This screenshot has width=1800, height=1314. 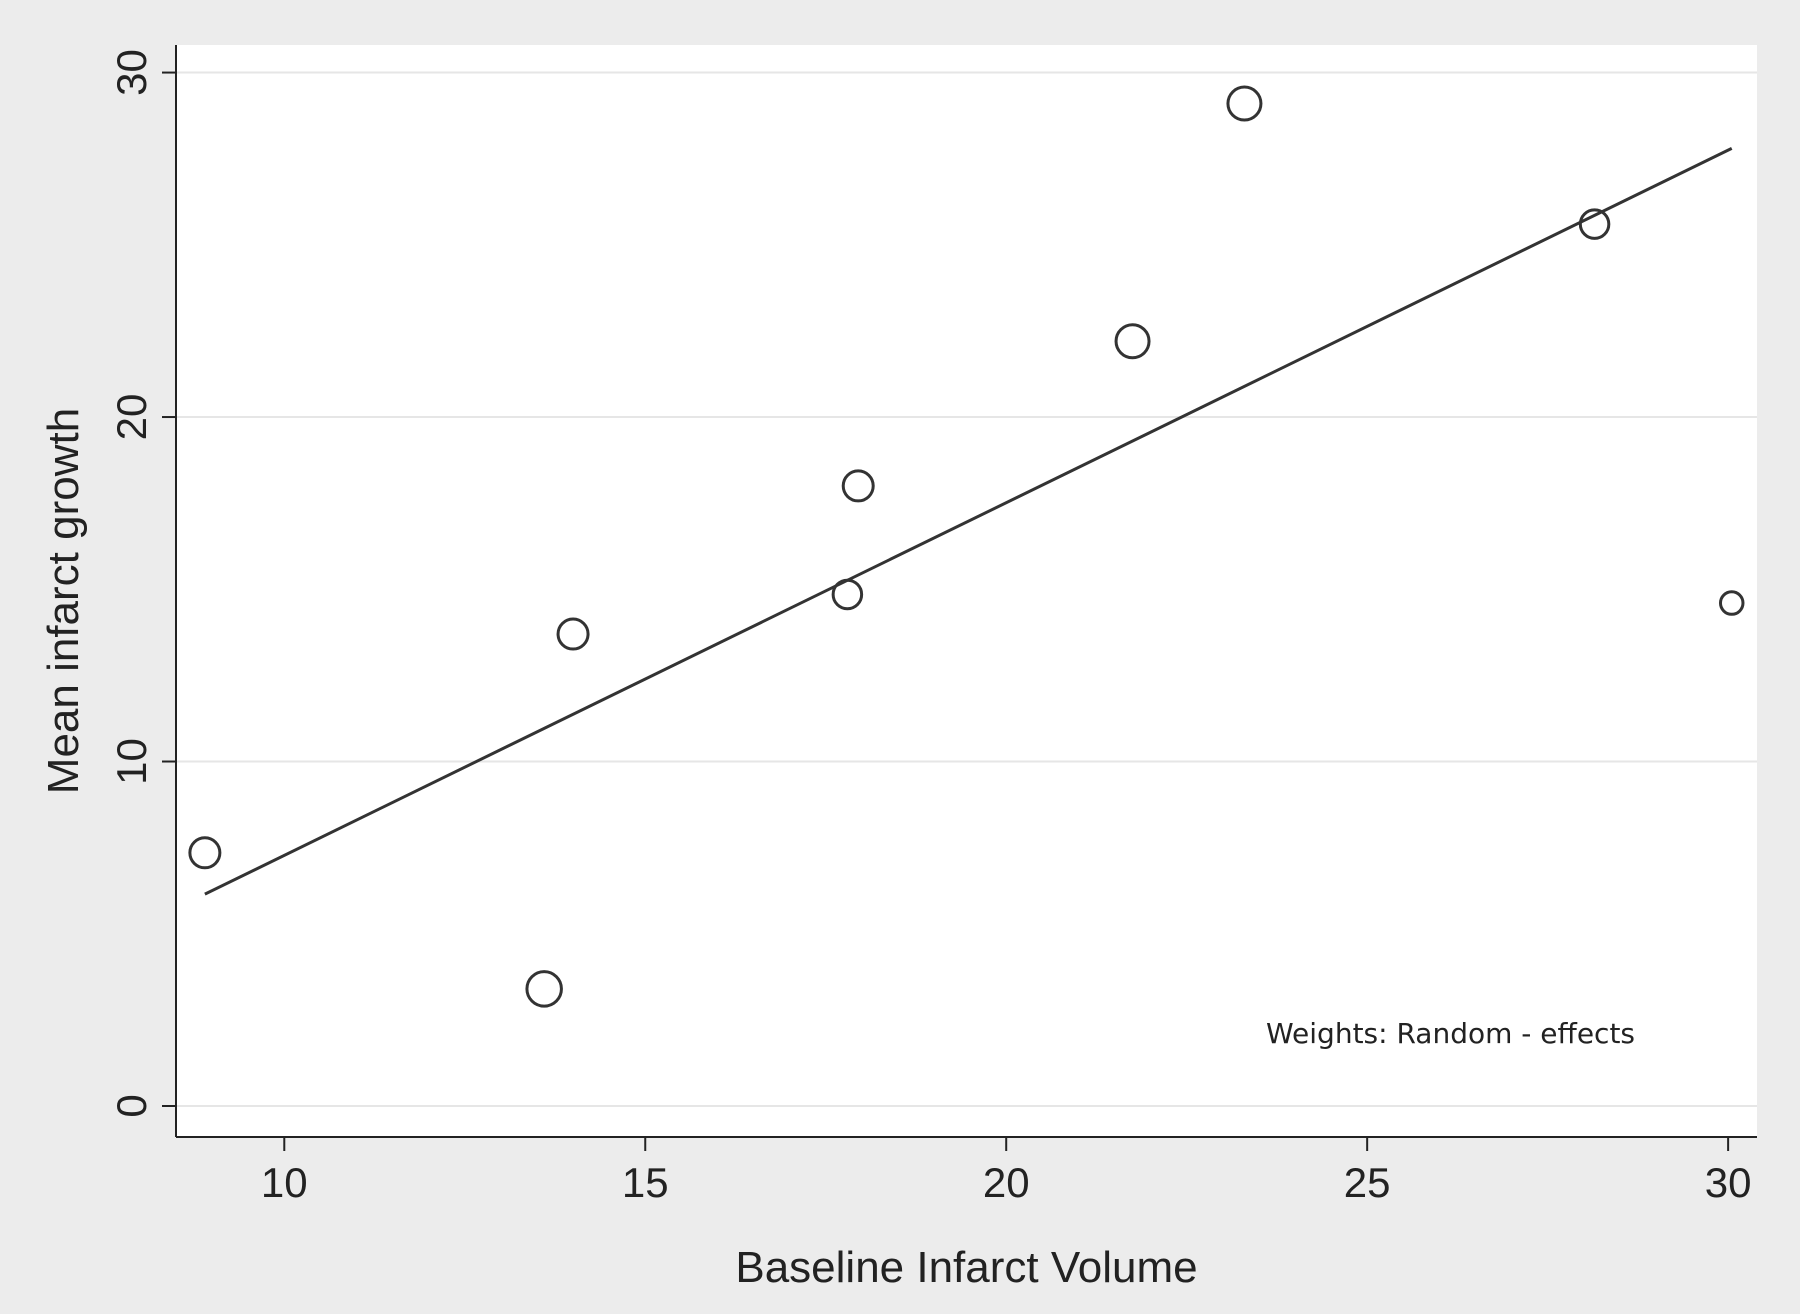 I want to click on x-tick-label: 20, so click(x=1006, y=1182).